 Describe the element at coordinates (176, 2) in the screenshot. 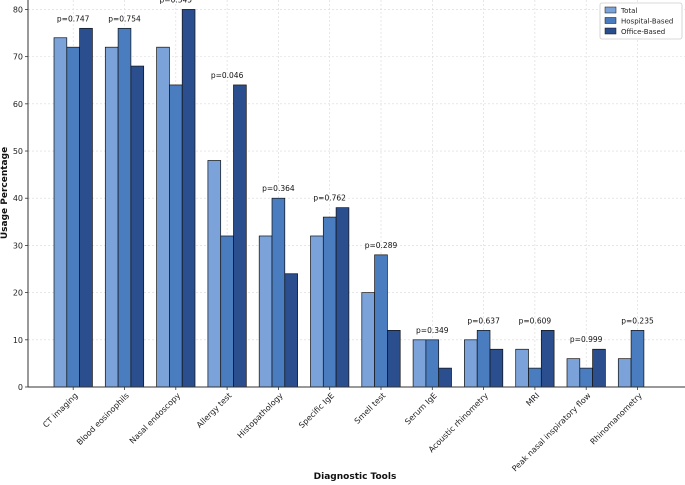

I see `p-value-label: p=0.345` at that location.